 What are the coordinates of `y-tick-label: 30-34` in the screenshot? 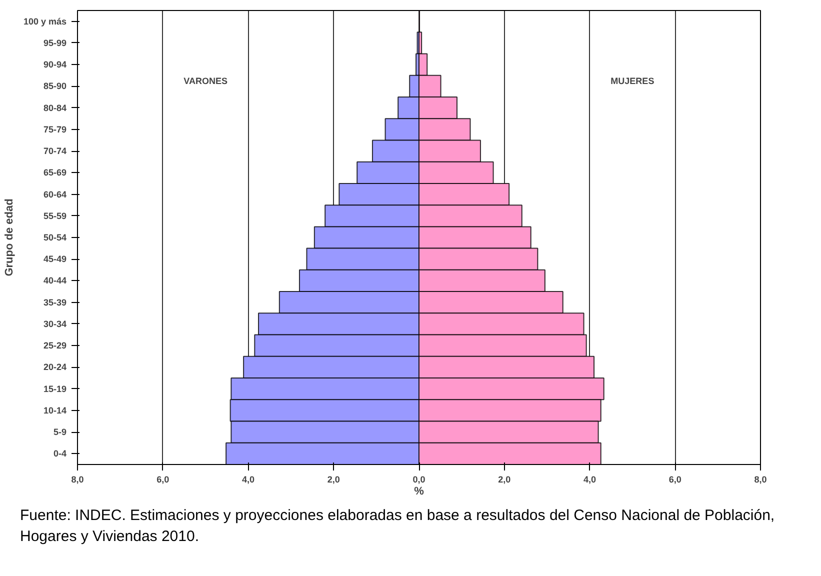 It's located at (55, 323).